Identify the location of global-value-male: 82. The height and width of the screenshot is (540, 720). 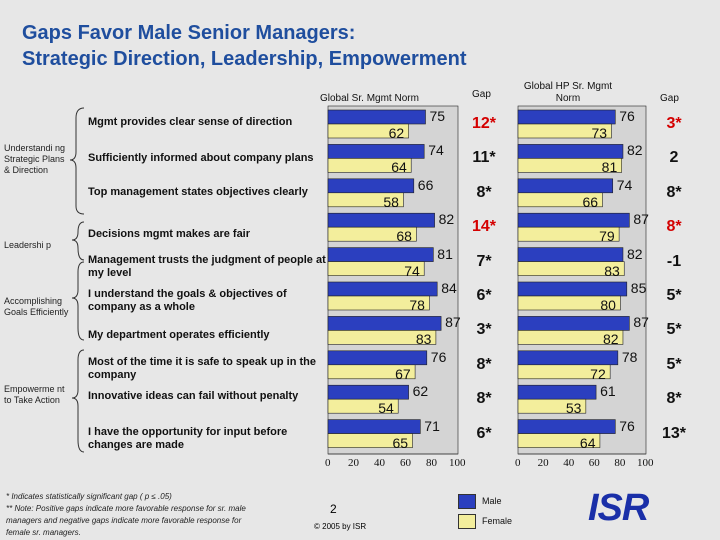
(446, 219).